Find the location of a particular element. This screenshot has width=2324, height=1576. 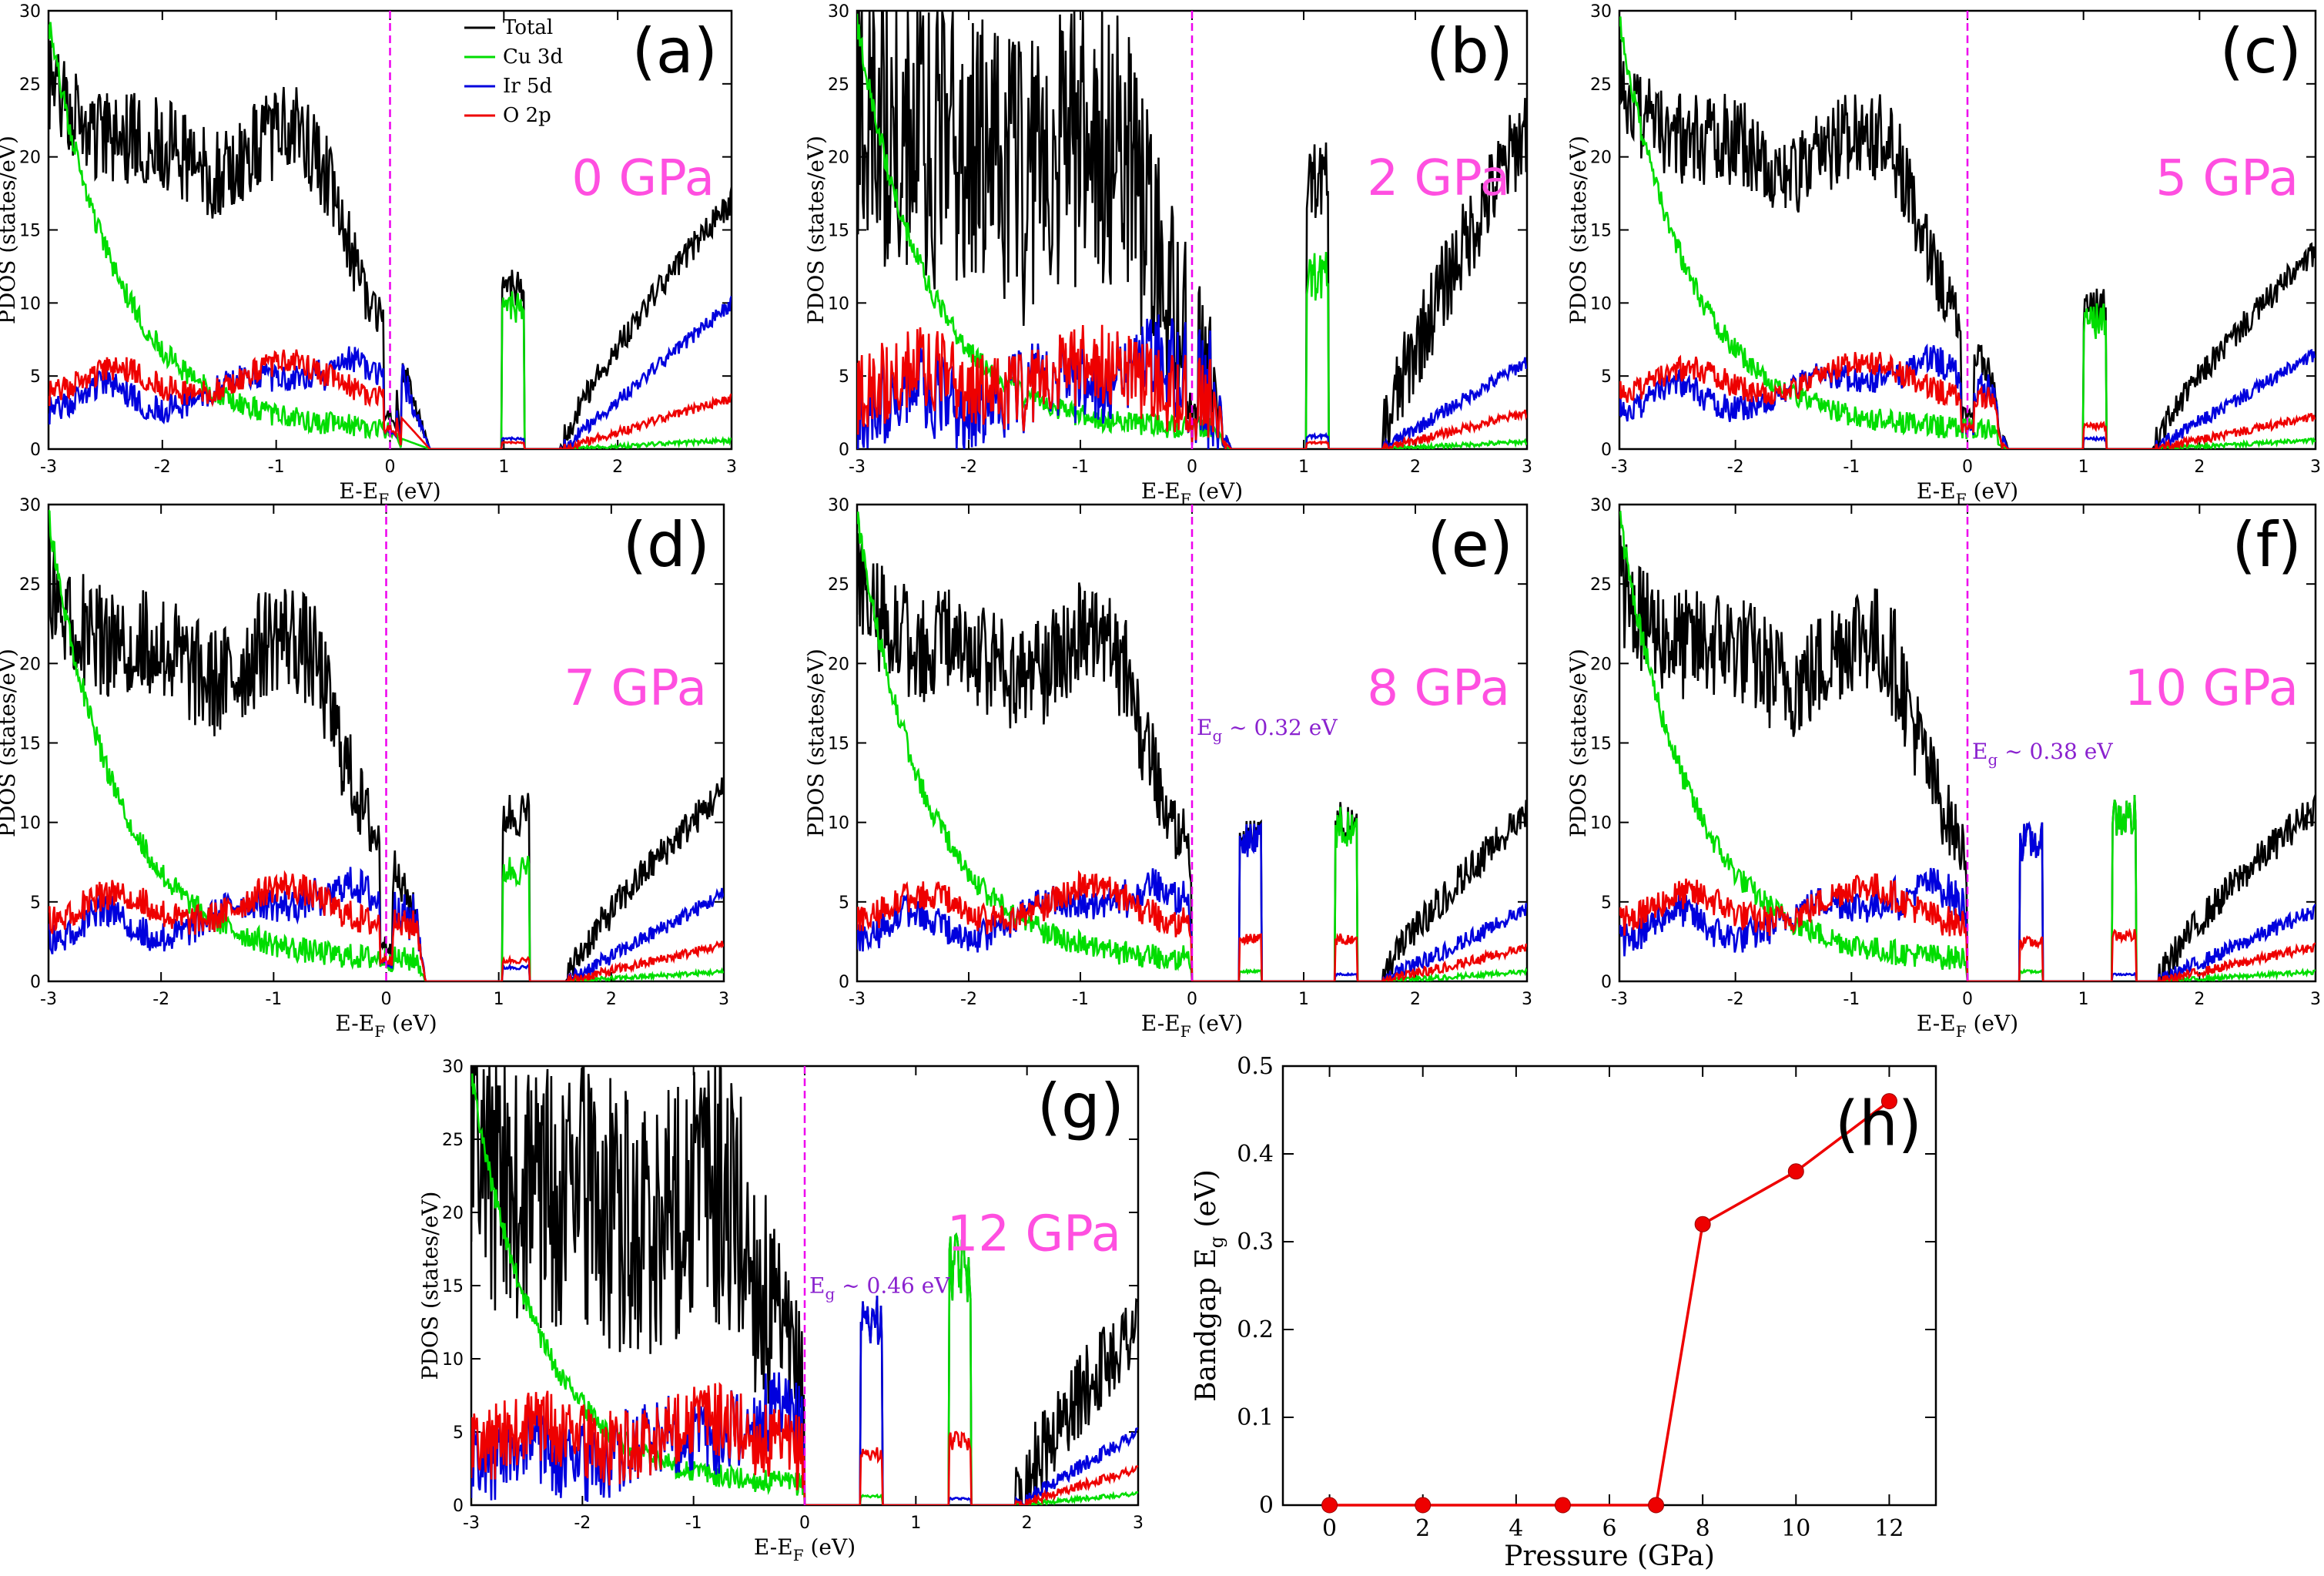

y-tick-label: 0.4 is located at coordinates (1255, 1154).